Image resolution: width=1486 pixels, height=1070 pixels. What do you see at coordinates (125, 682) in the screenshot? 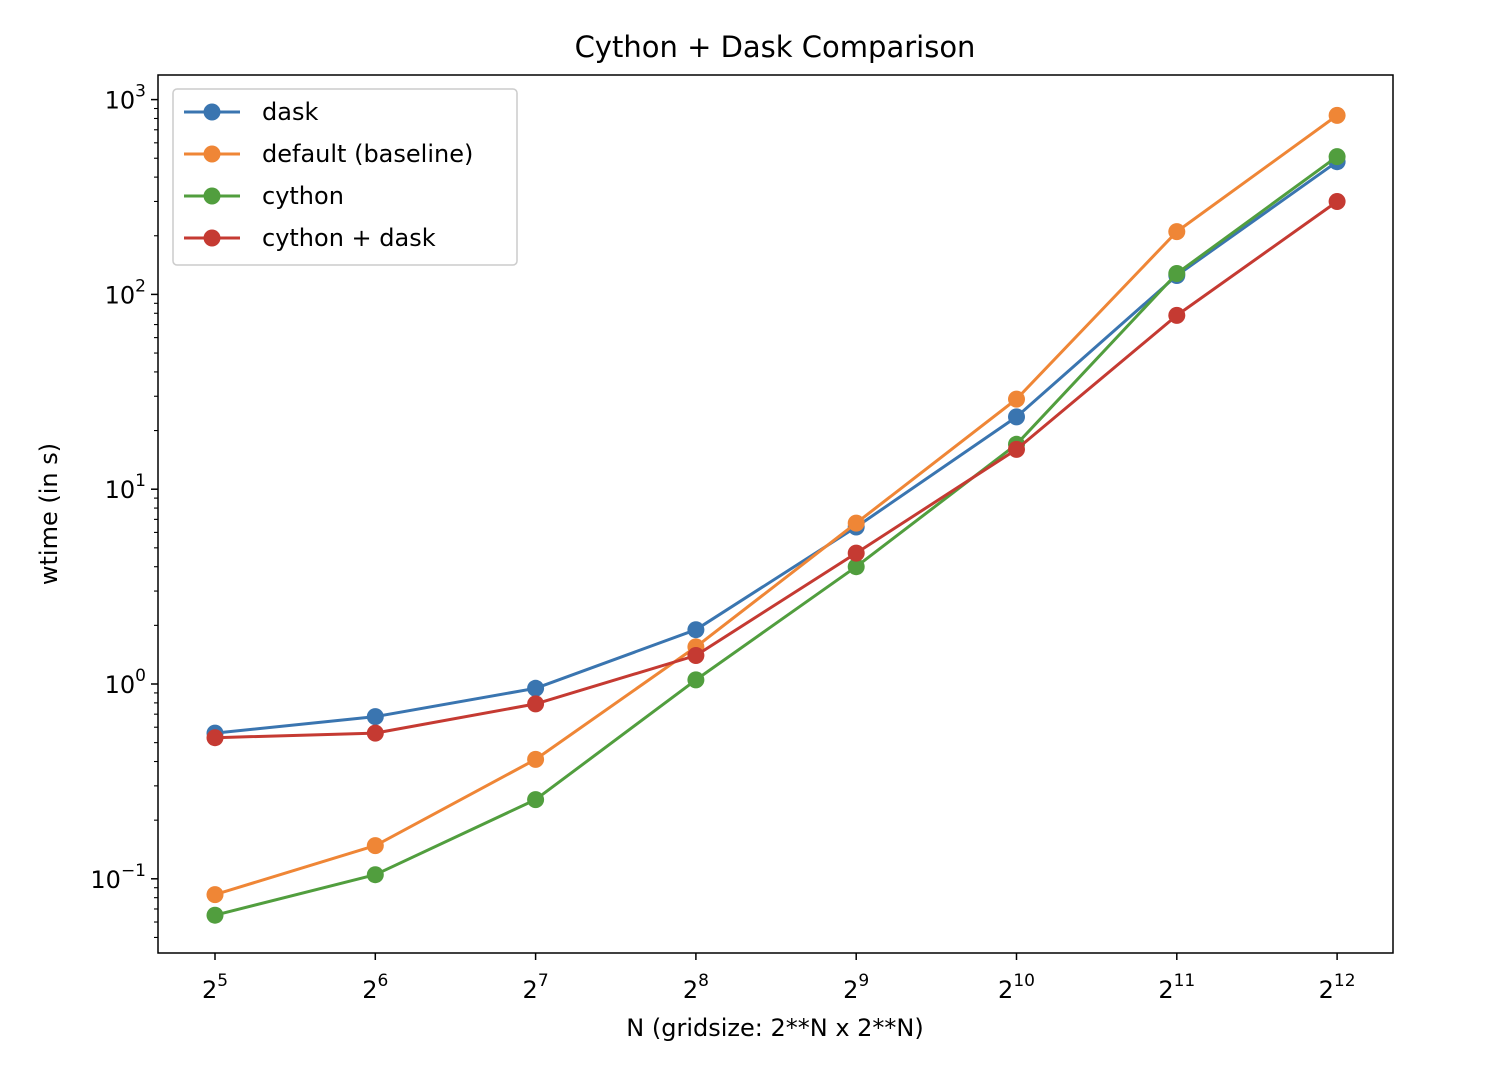
I see `y-tick-label: 10⁰` at bounding box center [125, 682].